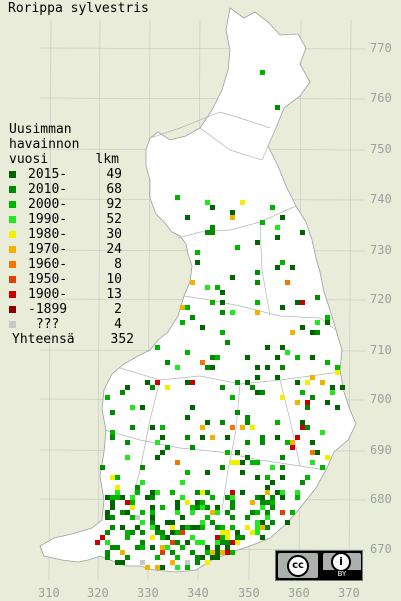 The width and height of the screenshot is (401, 601). Describe the element at coordinates (381, 499) in the screenshot. I see `y-tick-label: 680` at that location.